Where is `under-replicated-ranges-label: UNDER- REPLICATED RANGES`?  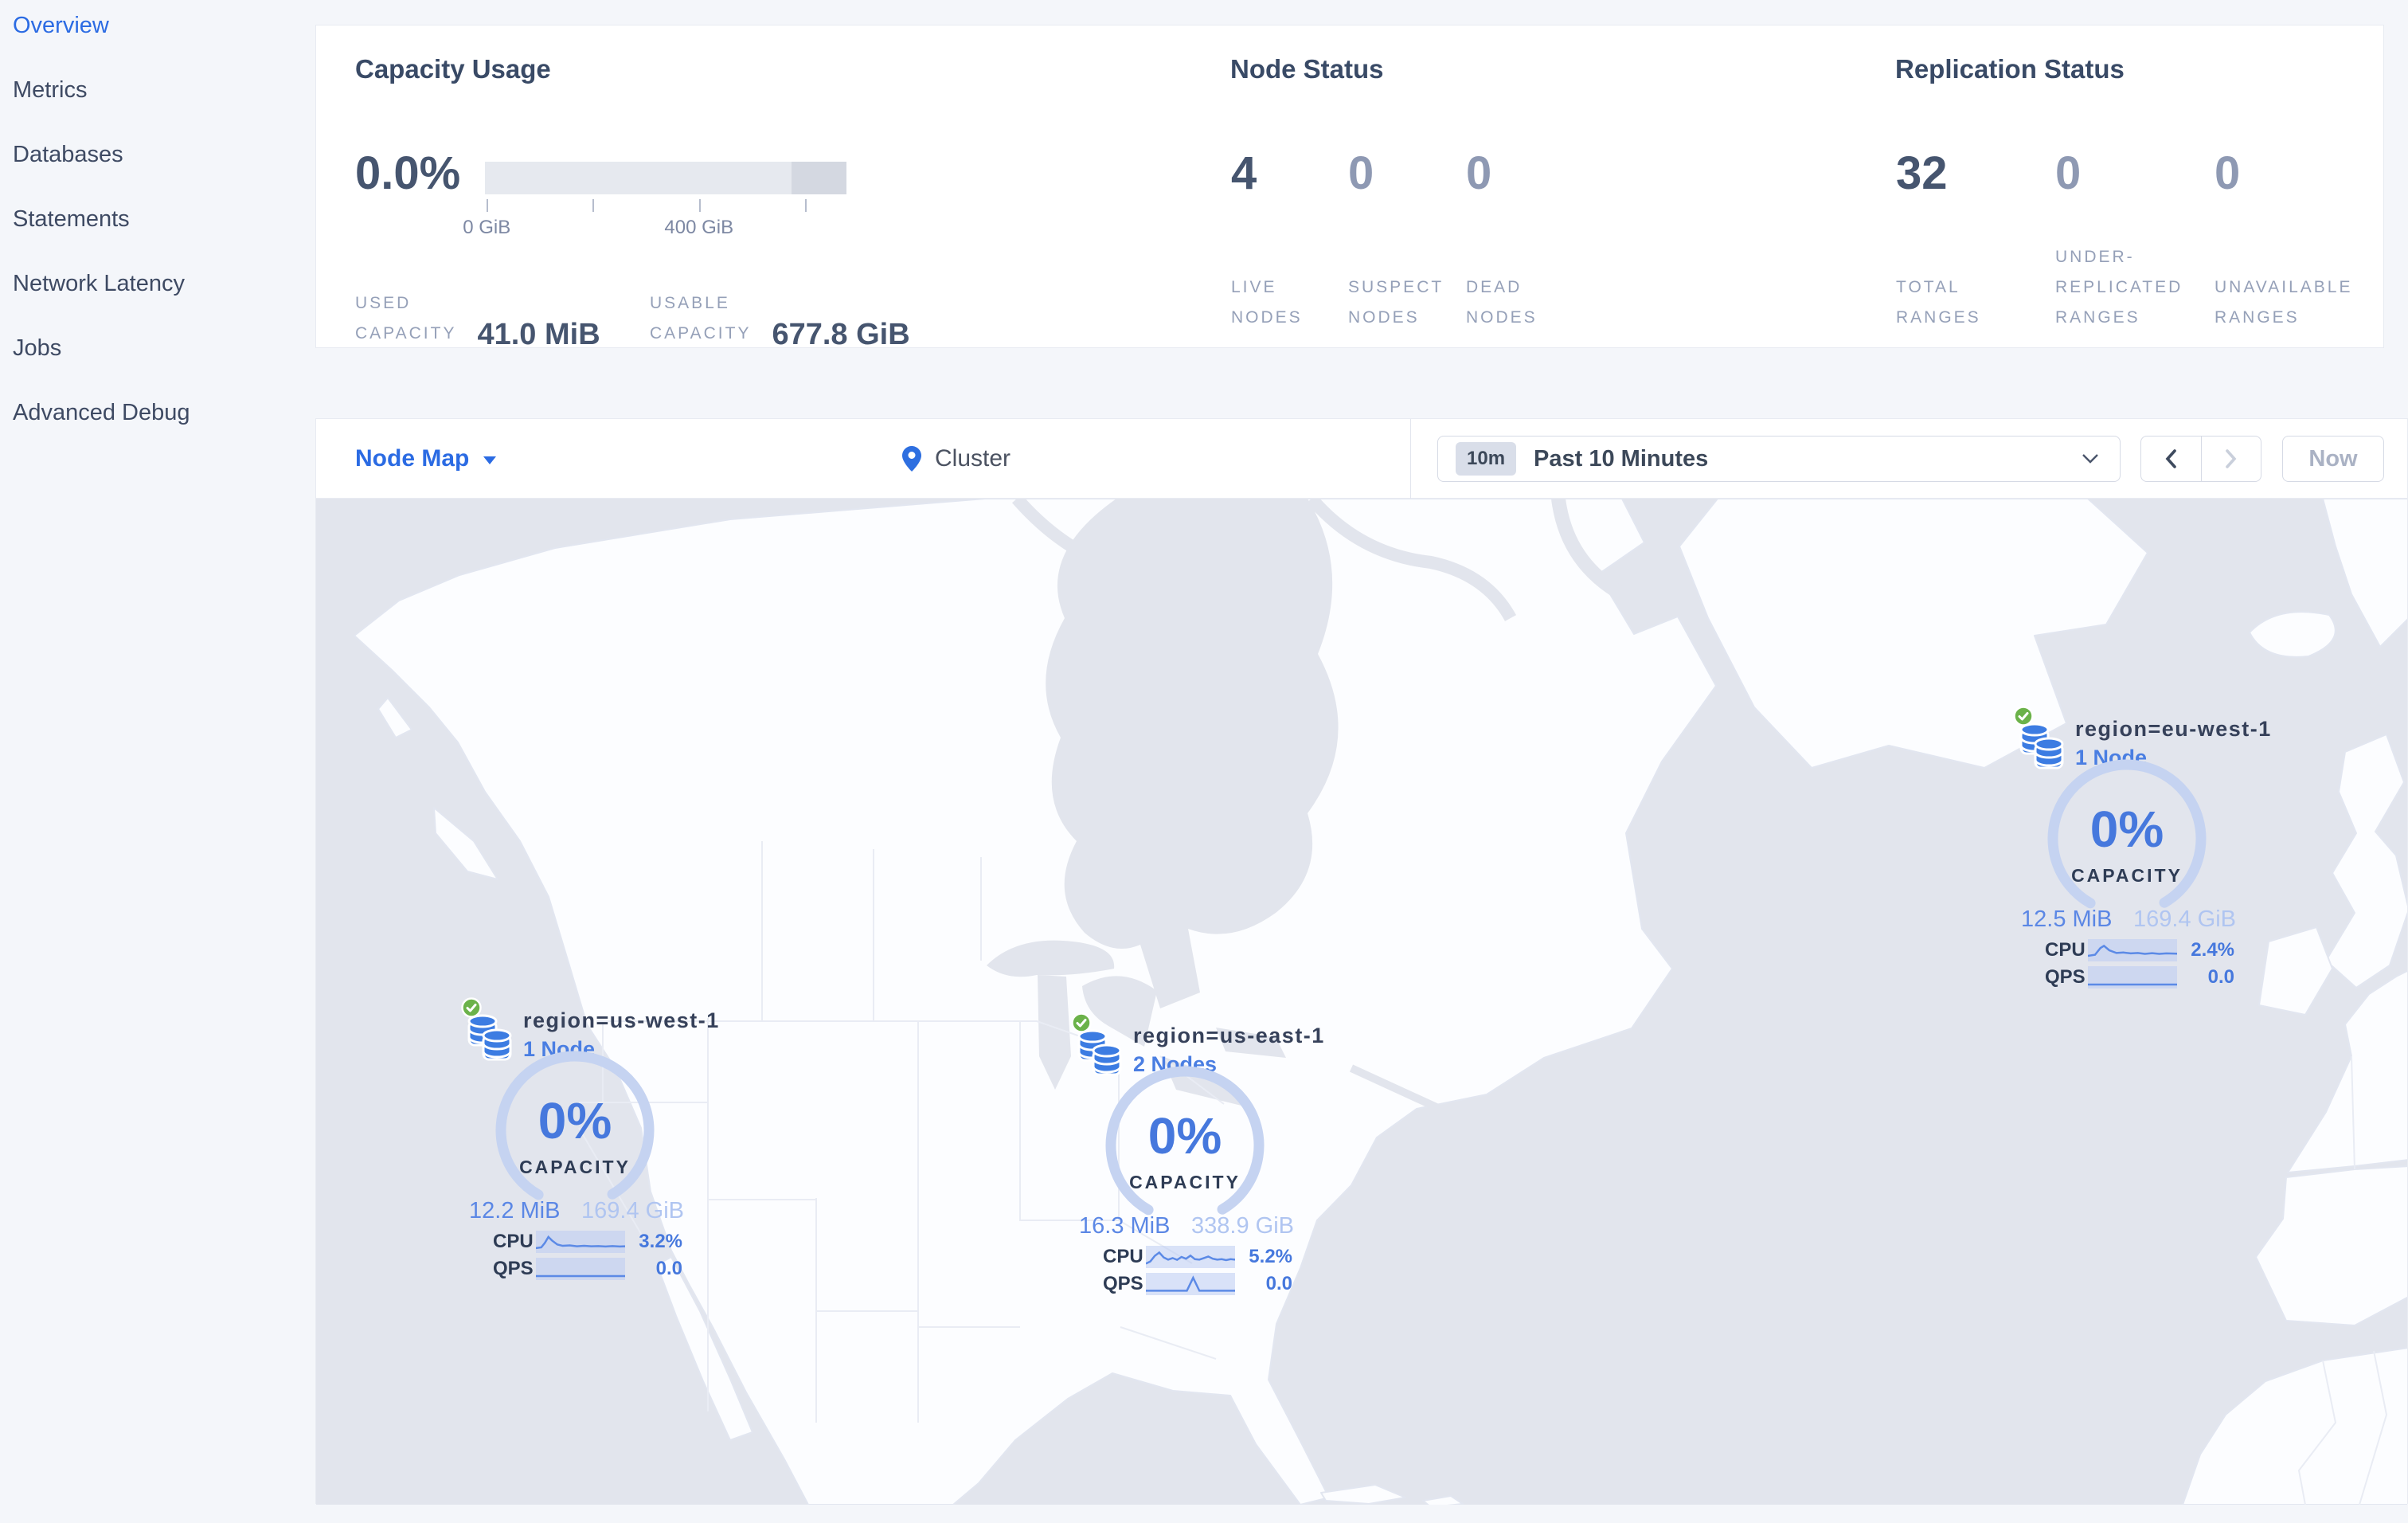 under-replicated-ranges-label: UNDER- REPLICATED RANGES is located at coordinates (2119, 287).